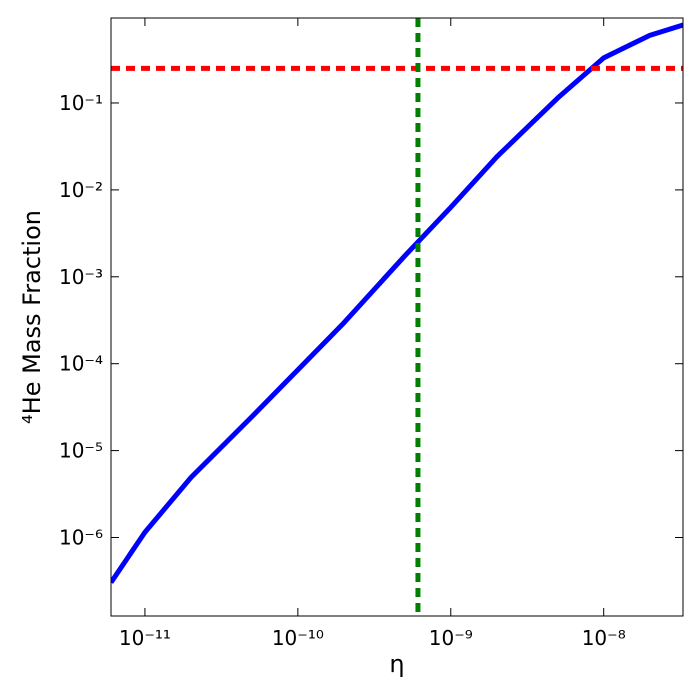  I want to click on y-tick-label: 10⁻⁵, so click(81, 451).